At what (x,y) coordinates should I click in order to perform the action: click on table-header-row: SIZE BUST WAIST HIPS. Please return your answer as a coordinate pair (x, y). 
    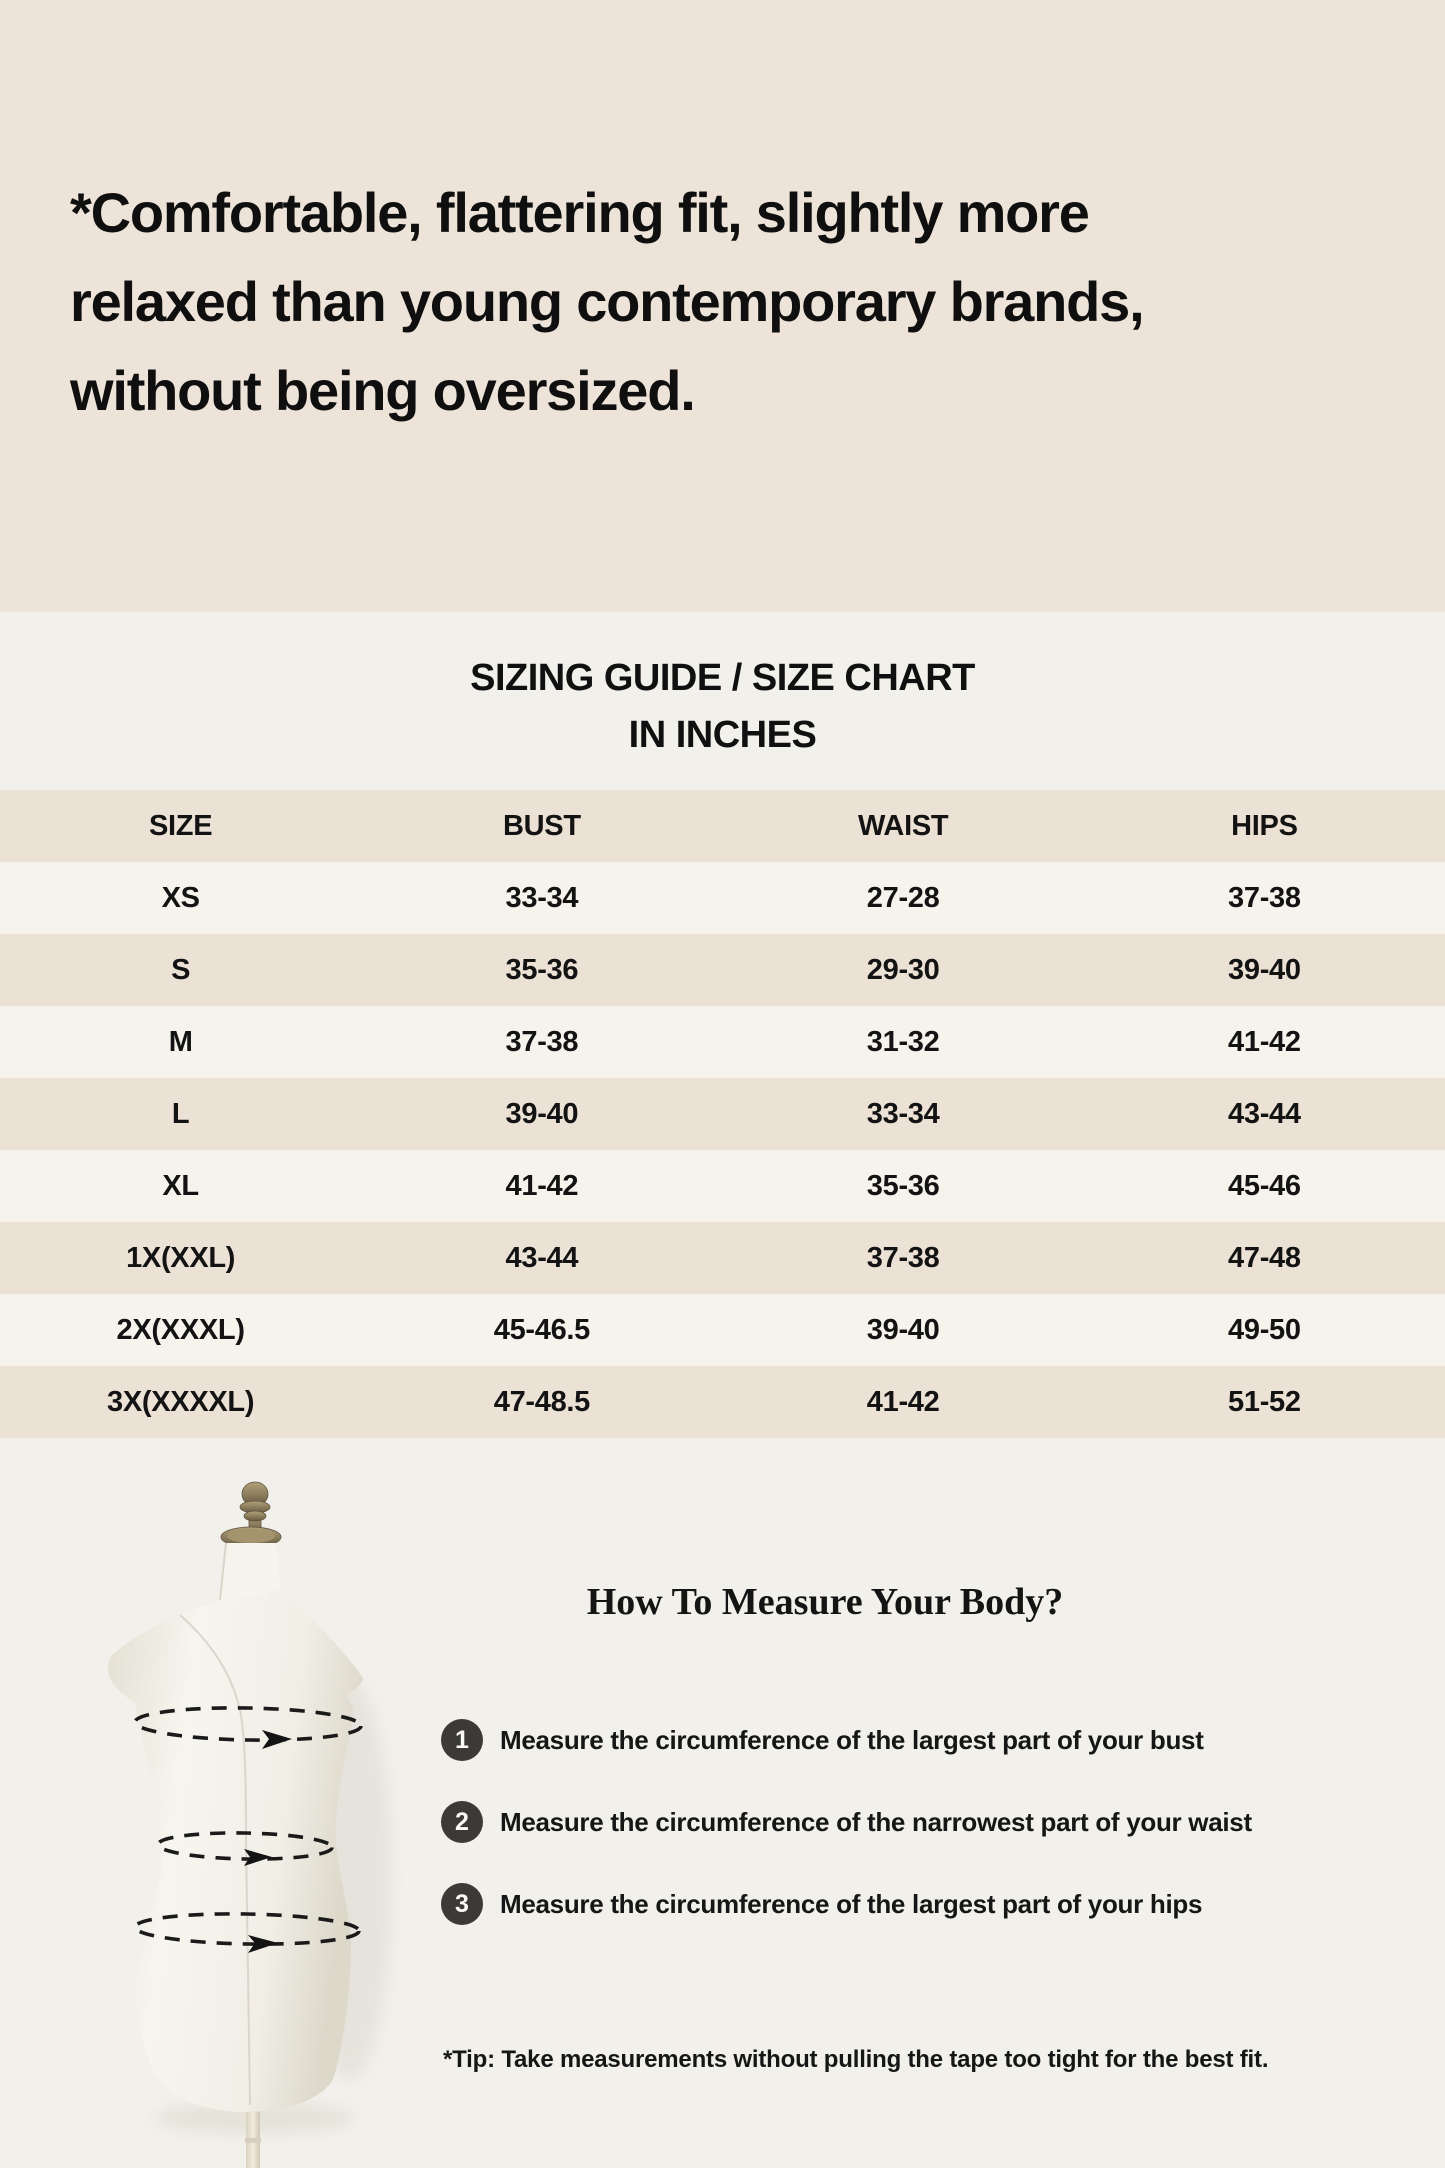
    Looking at the image, I should click on (722, 826).